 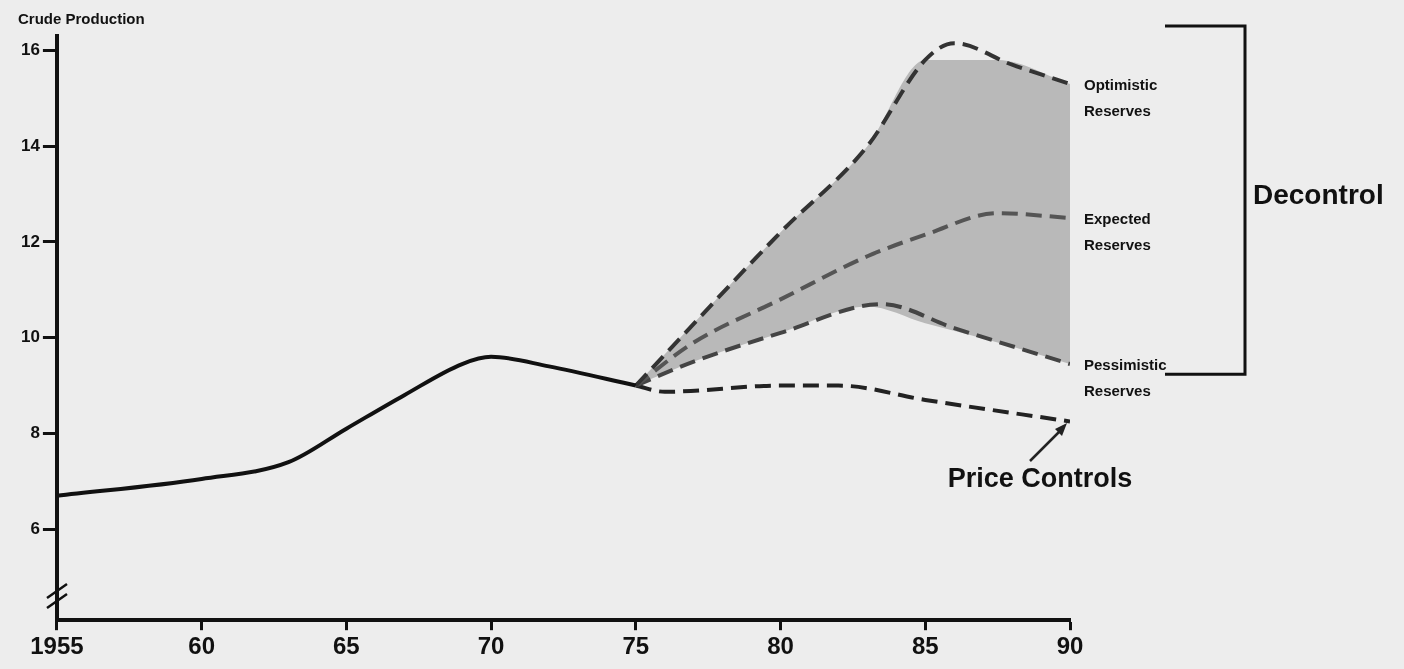 I want to click on x-tick-label: 75, so click(x=636, y=646).